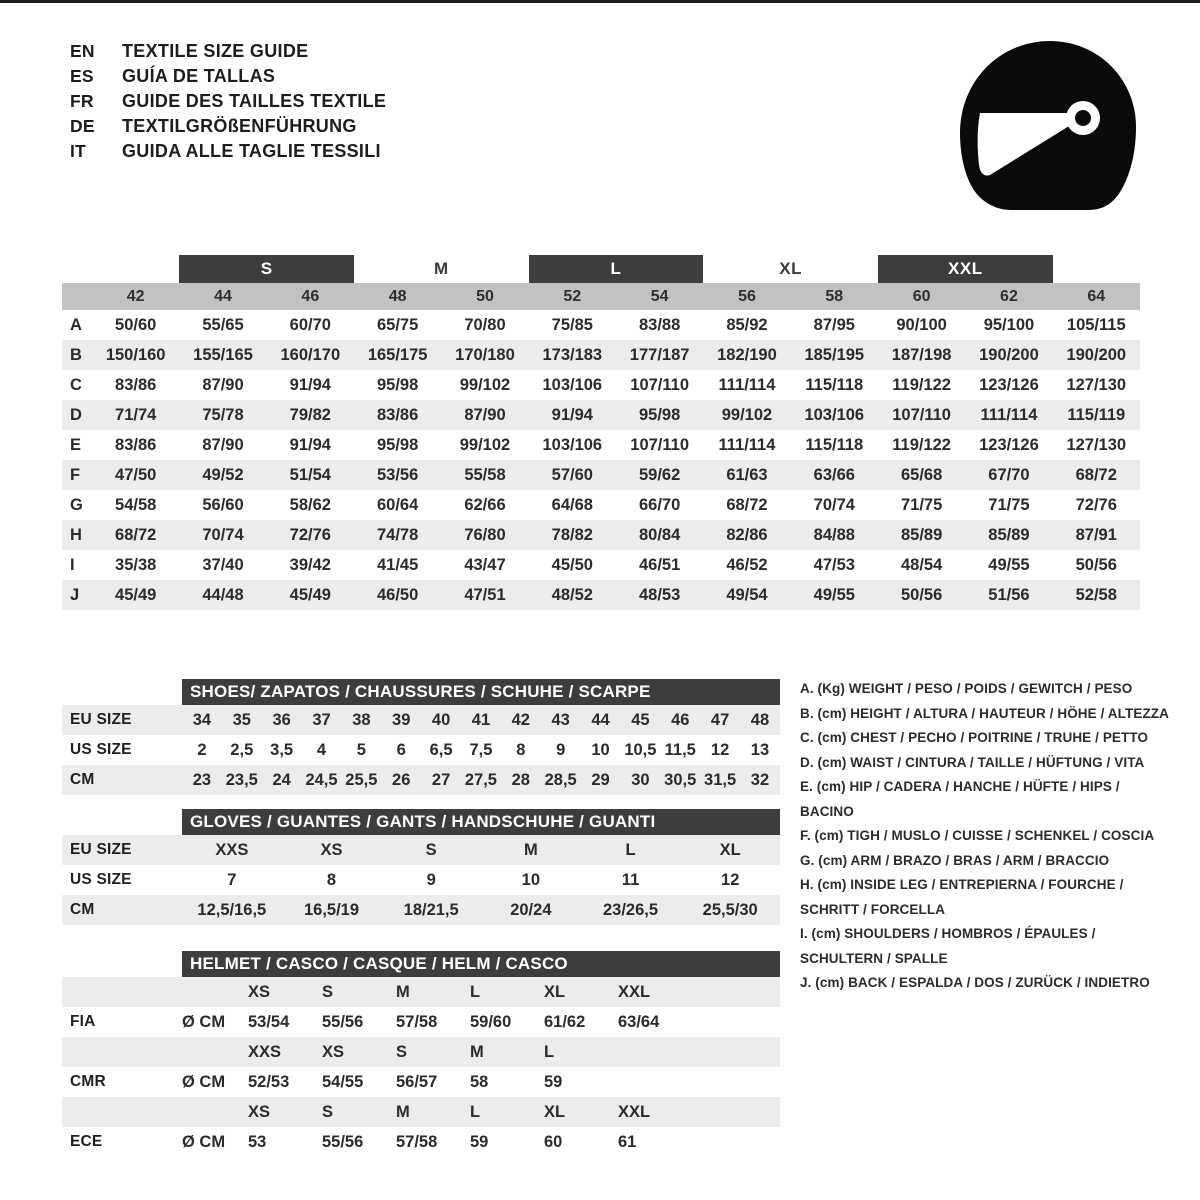  I want to click on measurement-cell: 70/80, so click(485, 324).